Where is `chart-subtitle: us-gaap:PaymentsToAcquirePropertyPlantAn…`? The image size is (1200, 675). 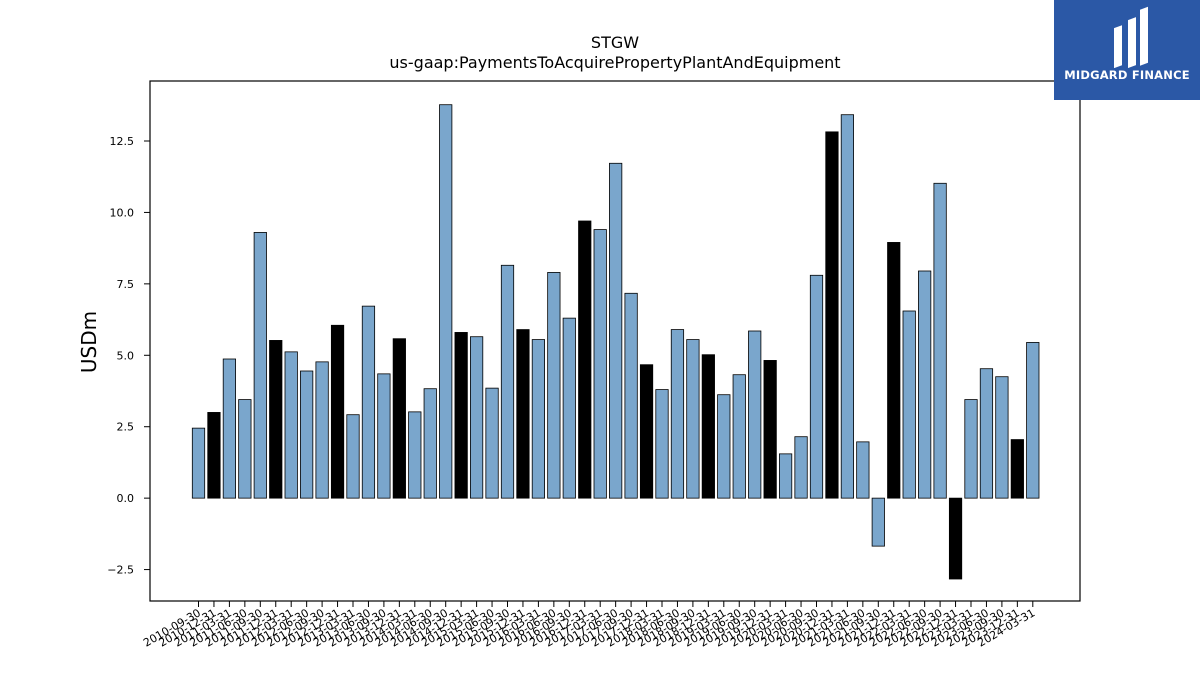 chart-subtitle: us-gaap:PaymentsToAcquirePropertyPlantAn… is located at coordinates (614, 62).